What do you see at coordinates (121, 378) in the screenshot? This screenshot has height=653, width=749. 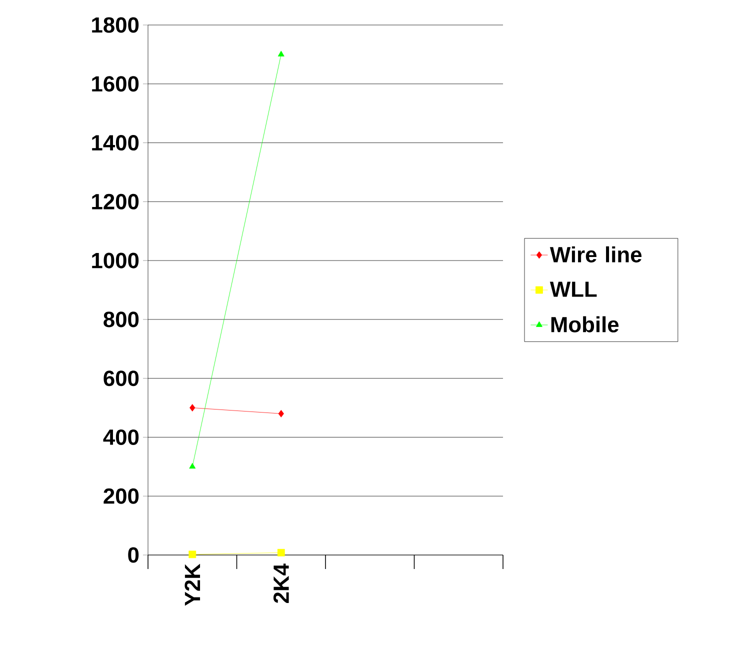 I see `y-tick-label: 600` at bounding box center [121, 378].